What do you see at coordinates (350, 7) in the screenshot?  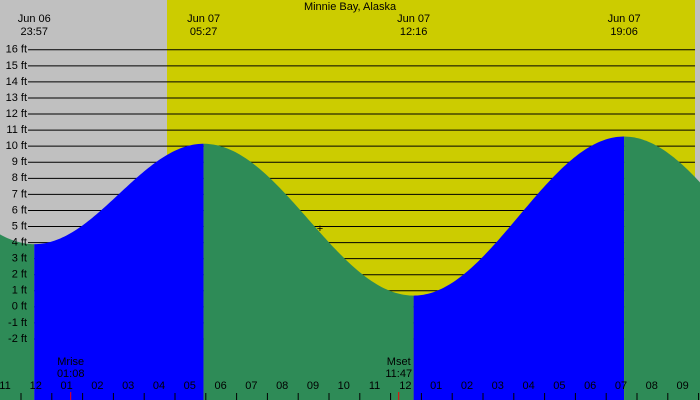 I see `chart-title: Minnie Bay, Alaska` at bounding box center [350, 7].